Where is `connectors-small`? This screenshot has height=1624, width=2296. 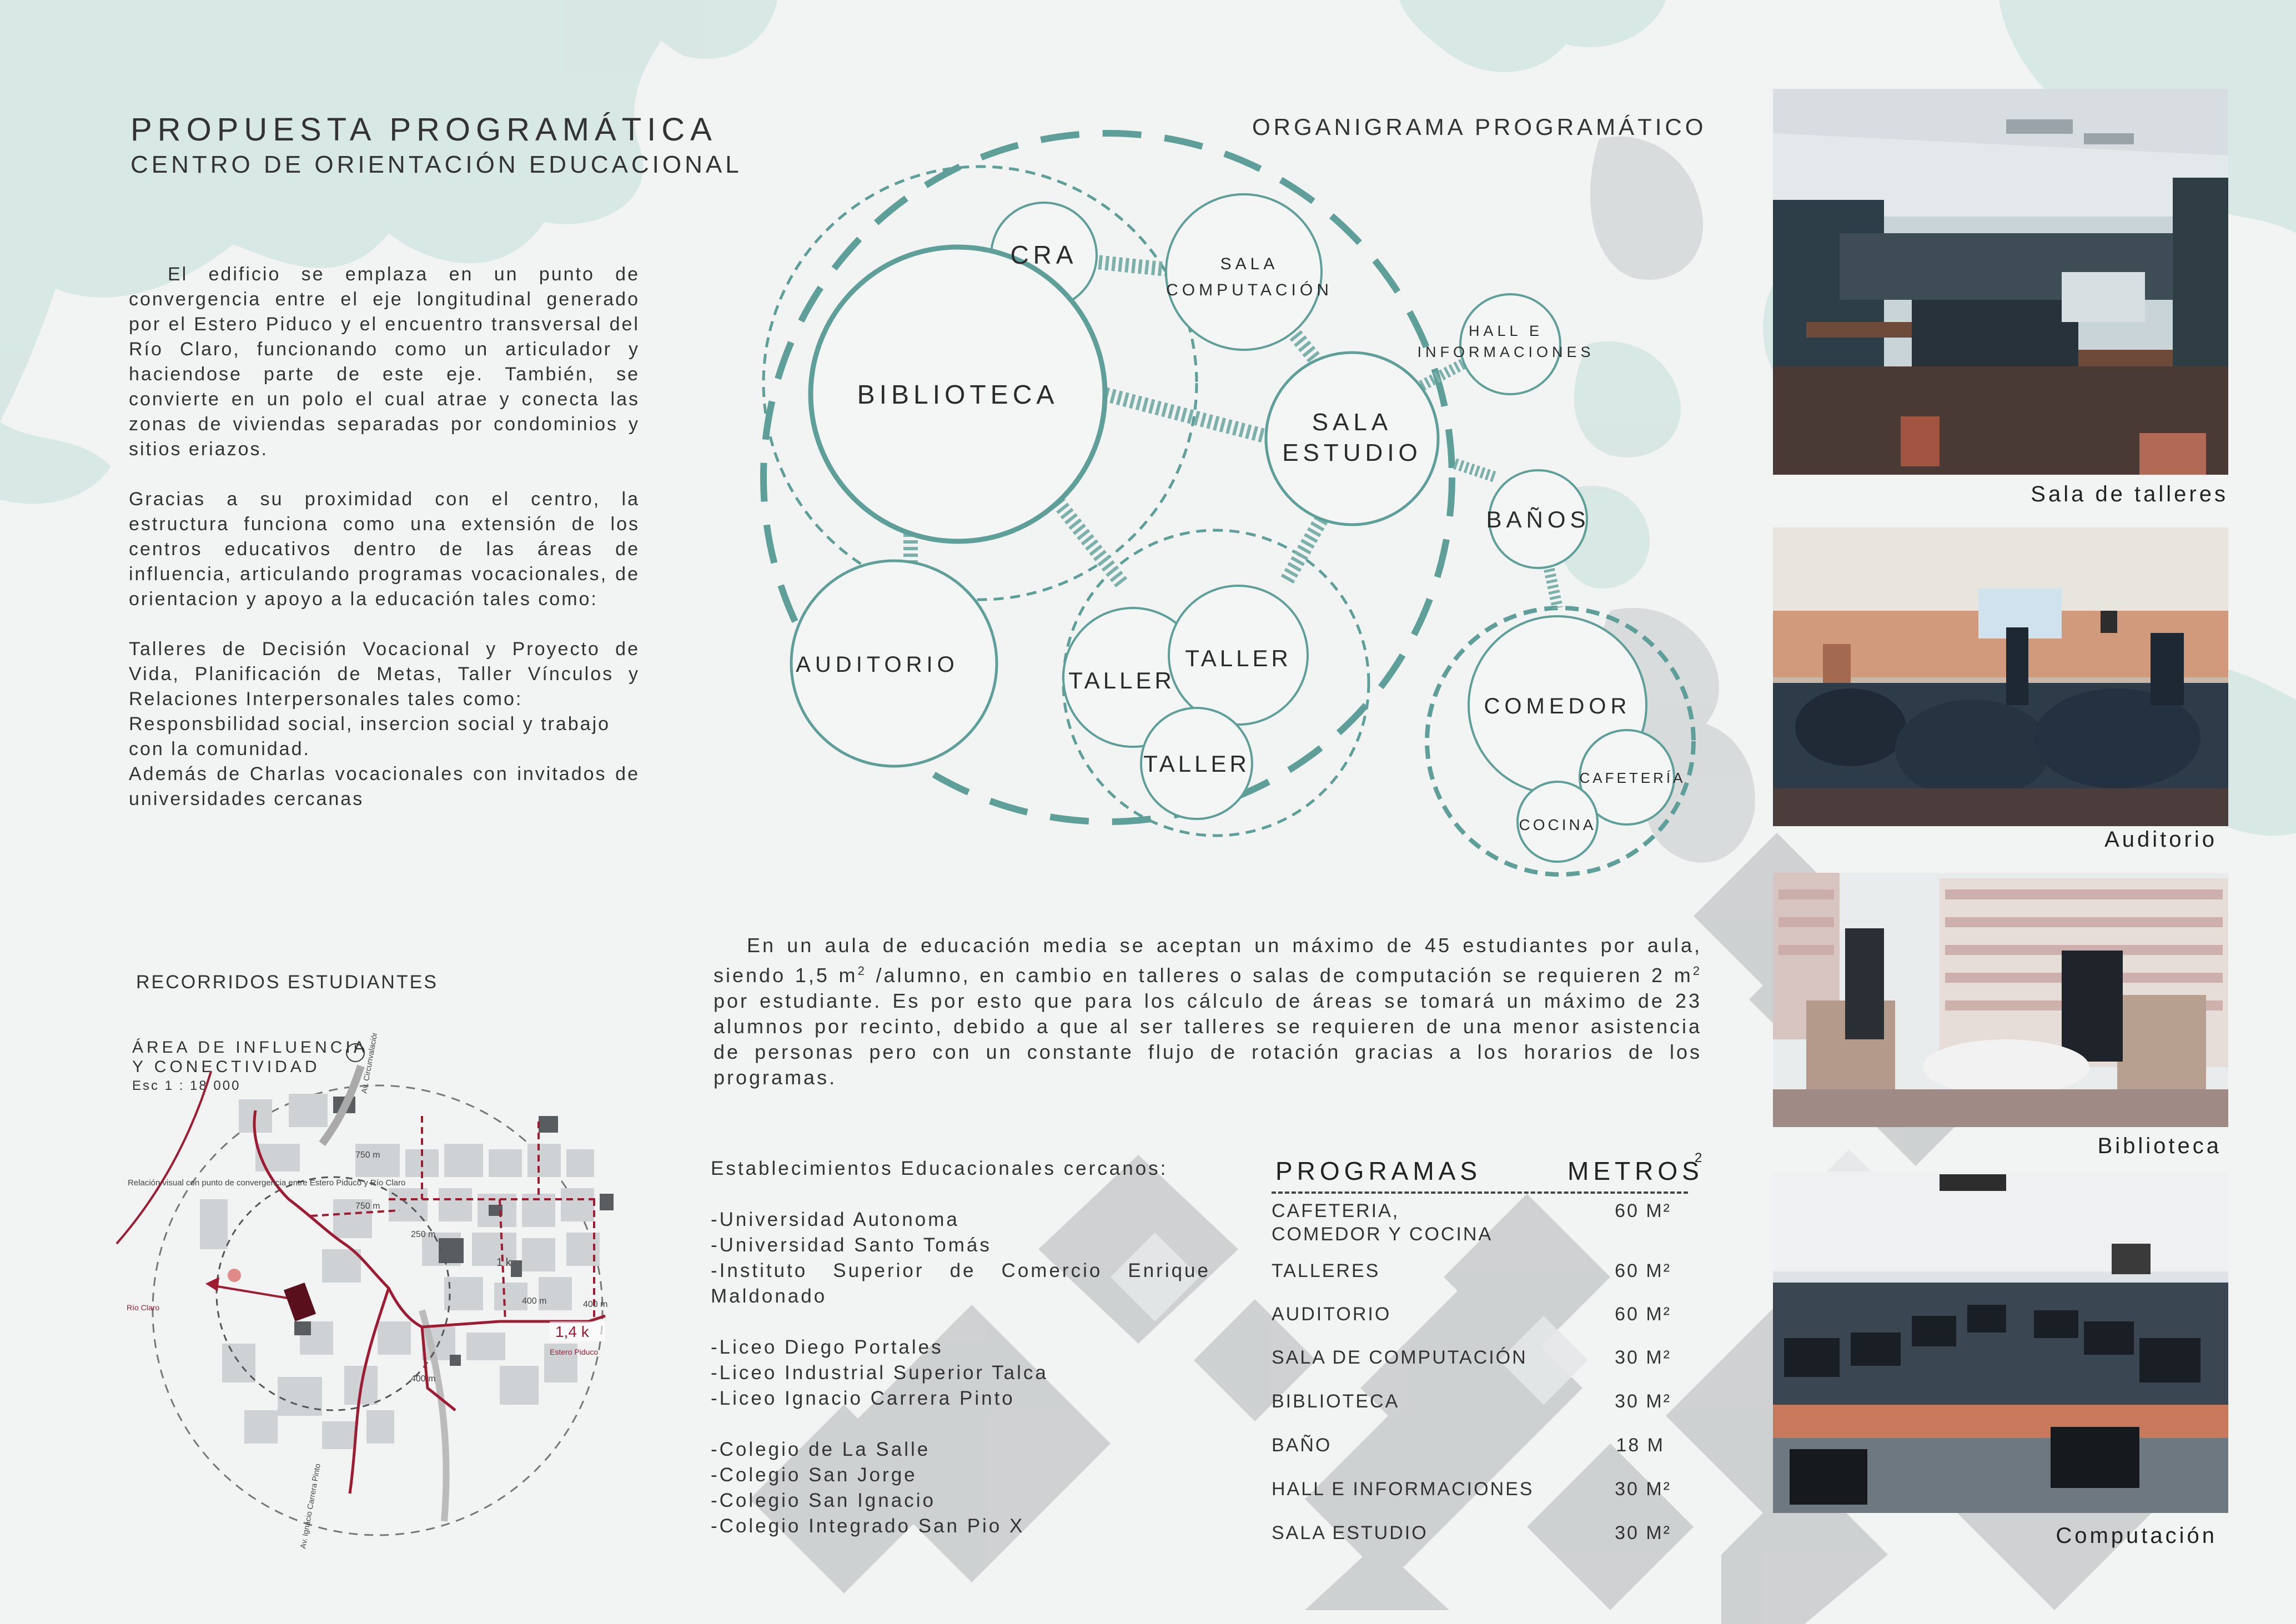
connectors-small is located at coordinates (1491, 483).